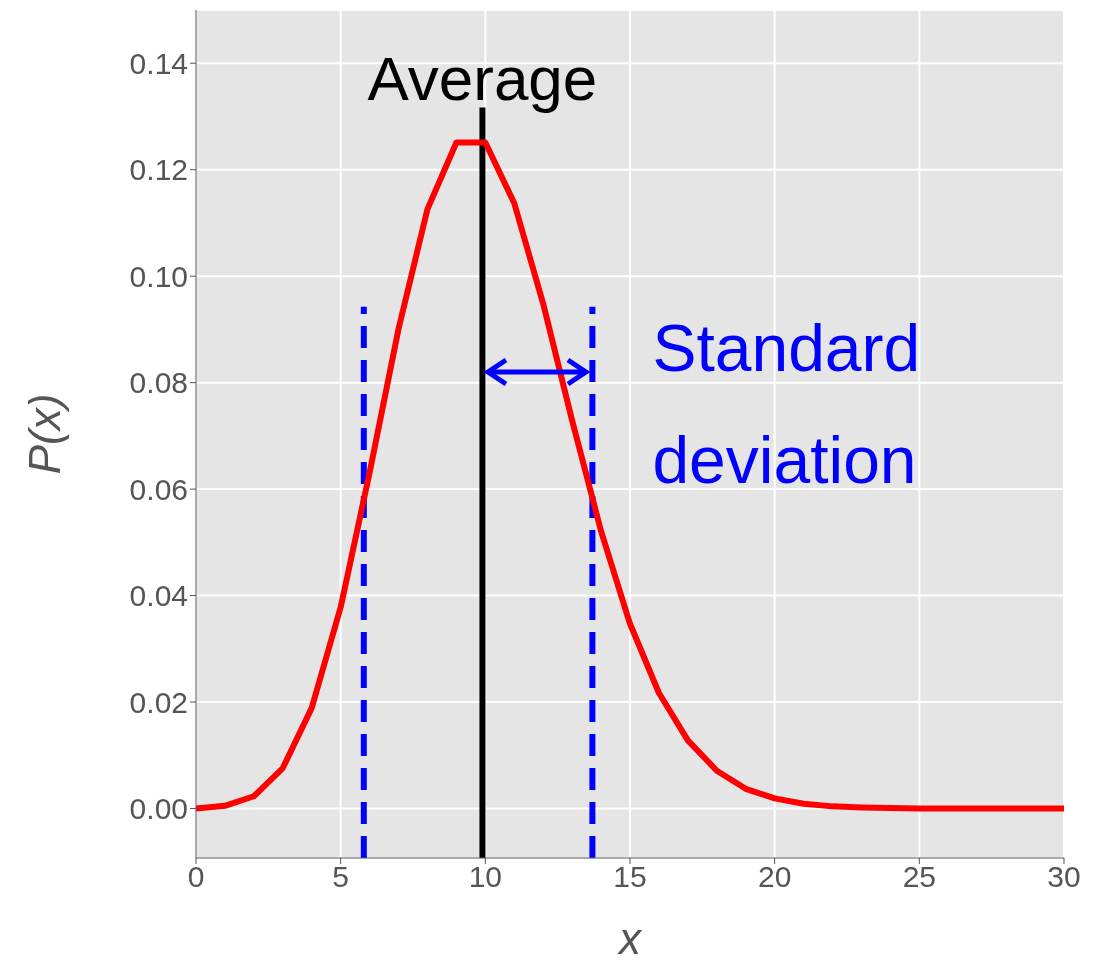 The height and width of the screenshot is (969, 1094). Describe the element at coordinates (44, 434) in the screenshot. I see `y-axis-title: P(x)` at that location.